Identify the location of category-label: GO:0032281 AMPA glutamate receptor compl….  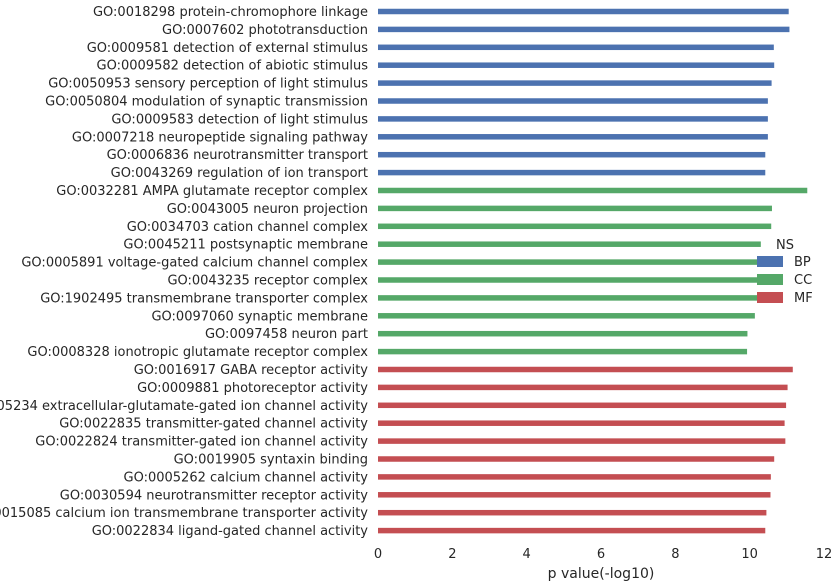
(212, 191).